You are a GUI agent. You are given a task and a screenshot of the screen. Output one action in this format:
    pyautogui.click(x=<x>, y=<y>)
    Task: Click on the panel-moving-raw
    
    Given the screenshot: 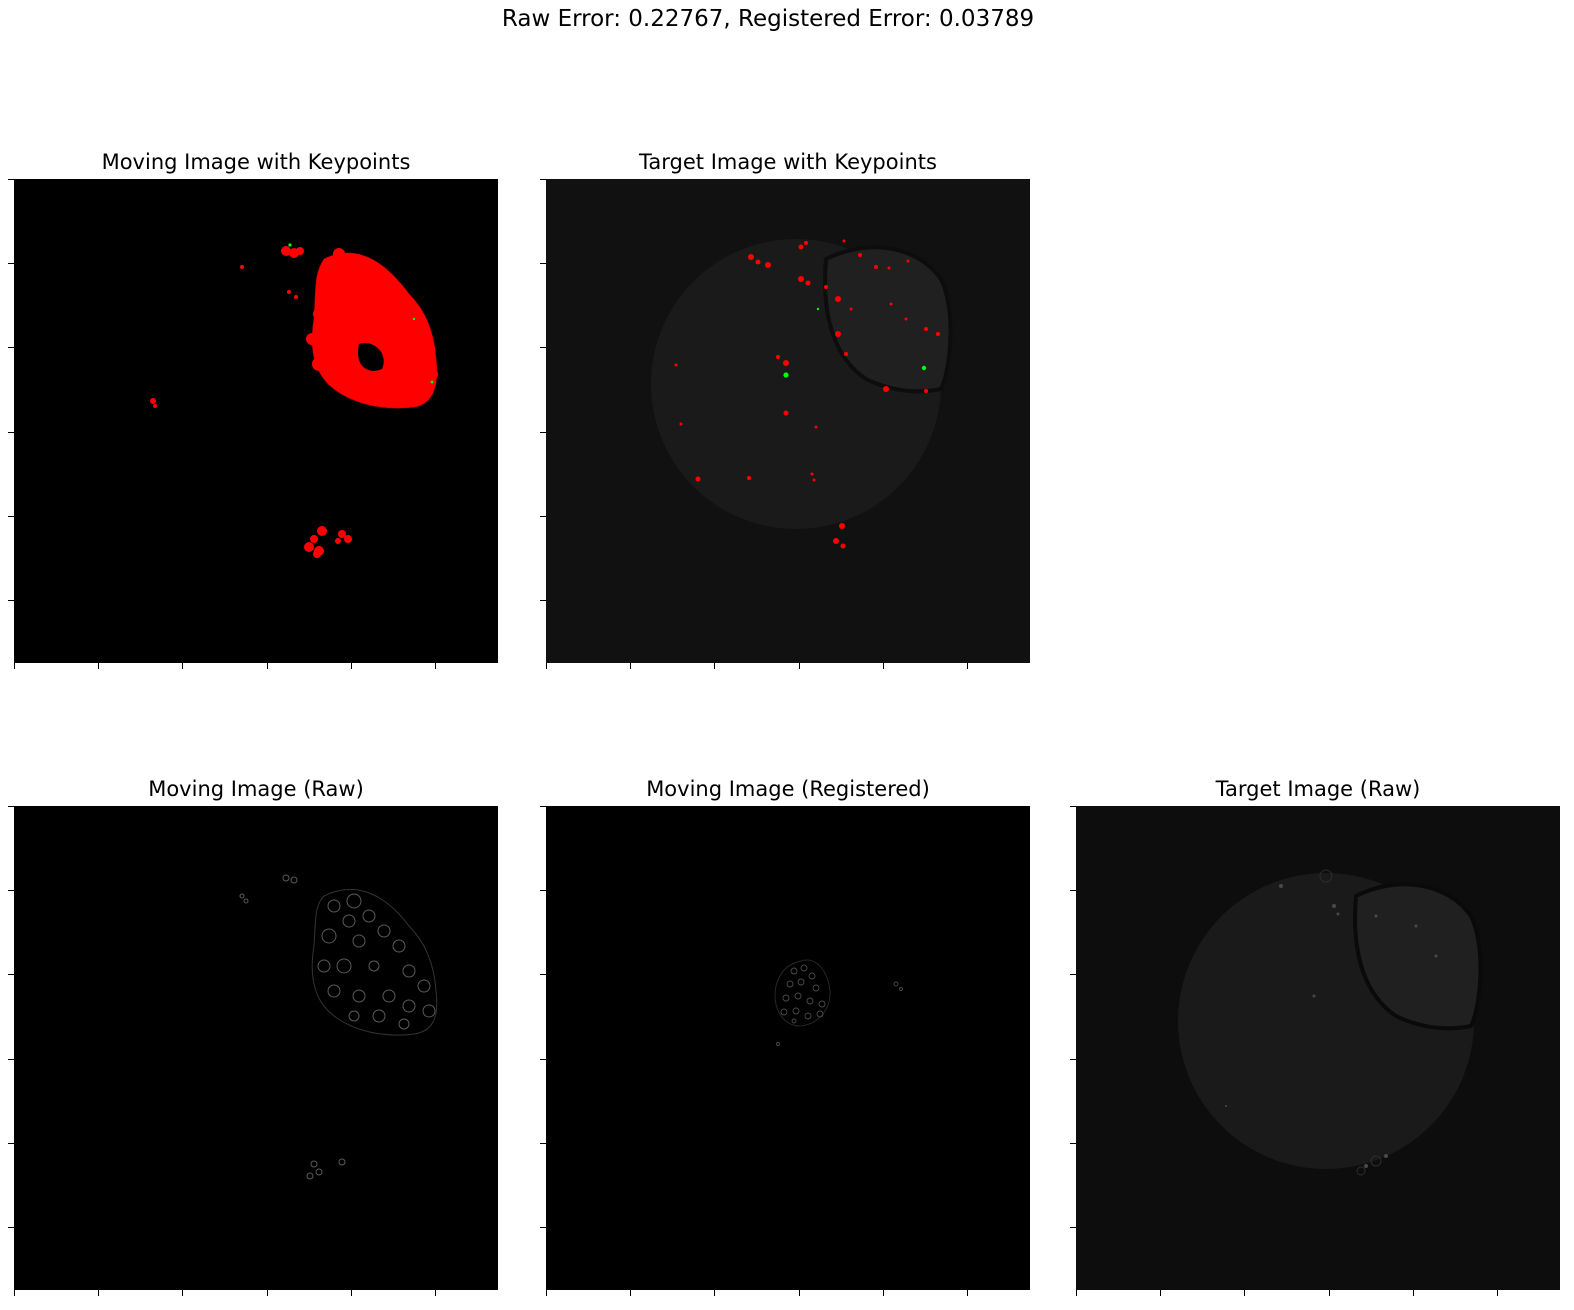 What is the action you would take?
    pyautogui.click(x=253, y=1051)
    